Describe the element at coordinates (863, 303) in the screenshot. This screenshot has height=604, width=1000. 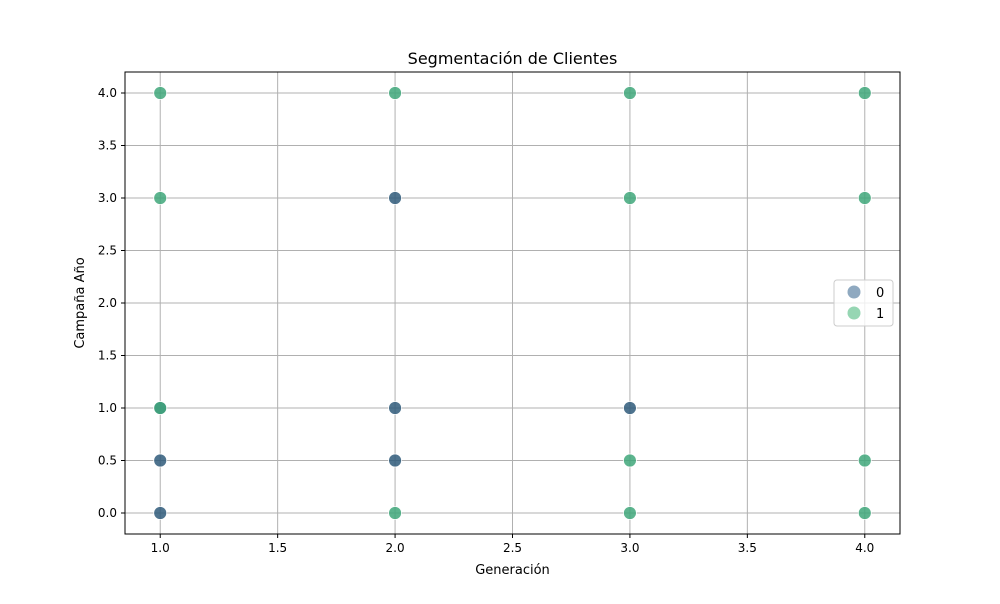
I see `legend: 0 1` at that location.